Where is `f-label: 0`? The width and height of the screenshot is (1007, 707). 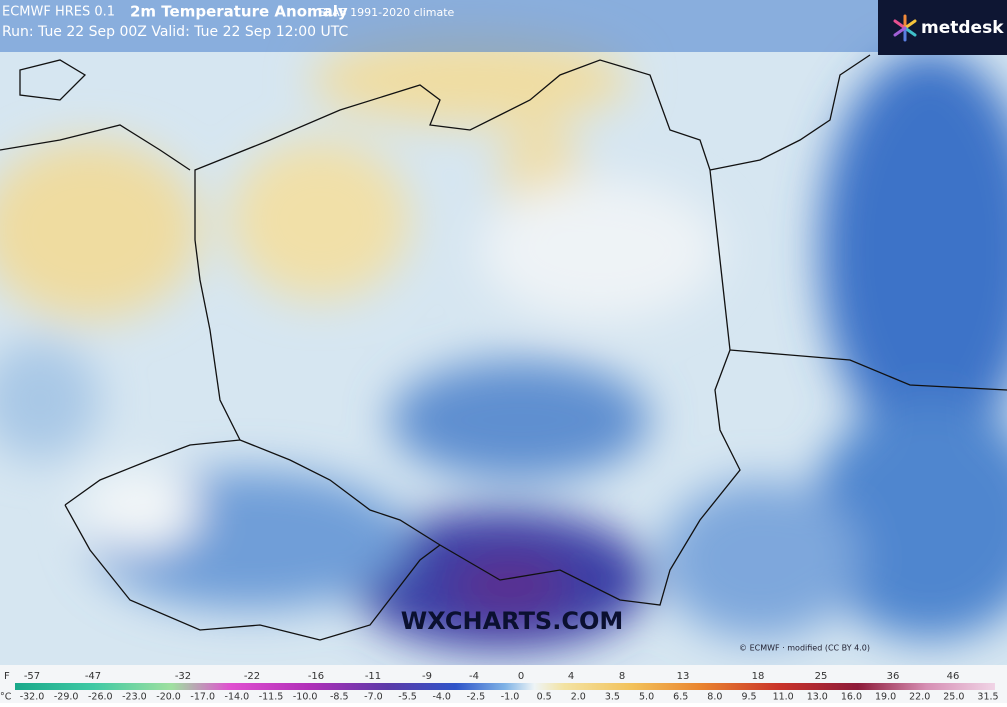
f-label: 0 is located at coordinates (521, 676).